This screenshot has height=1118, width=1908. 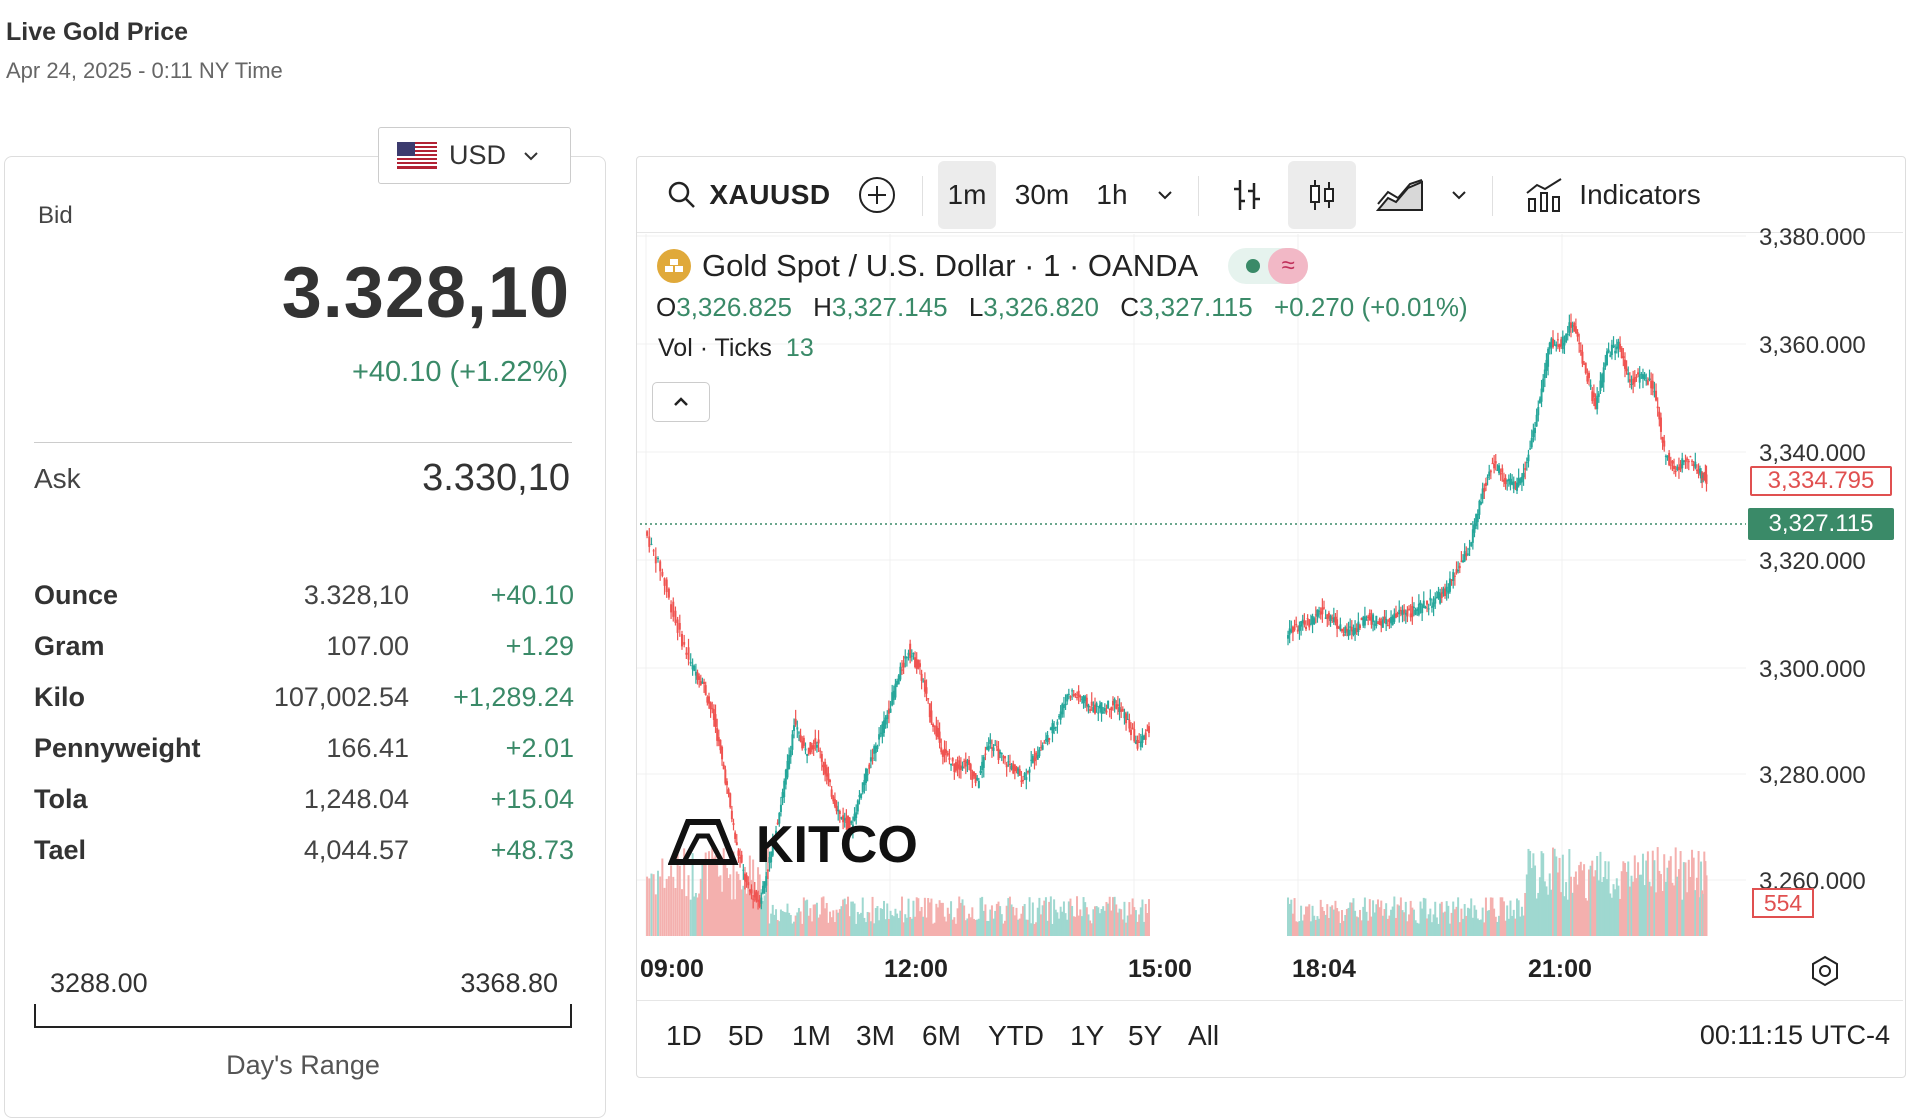 What do you see at coordinates (1400, 195) in the screenshot?
I see `area-chart-type-button` at bounding box center [1400, 195].